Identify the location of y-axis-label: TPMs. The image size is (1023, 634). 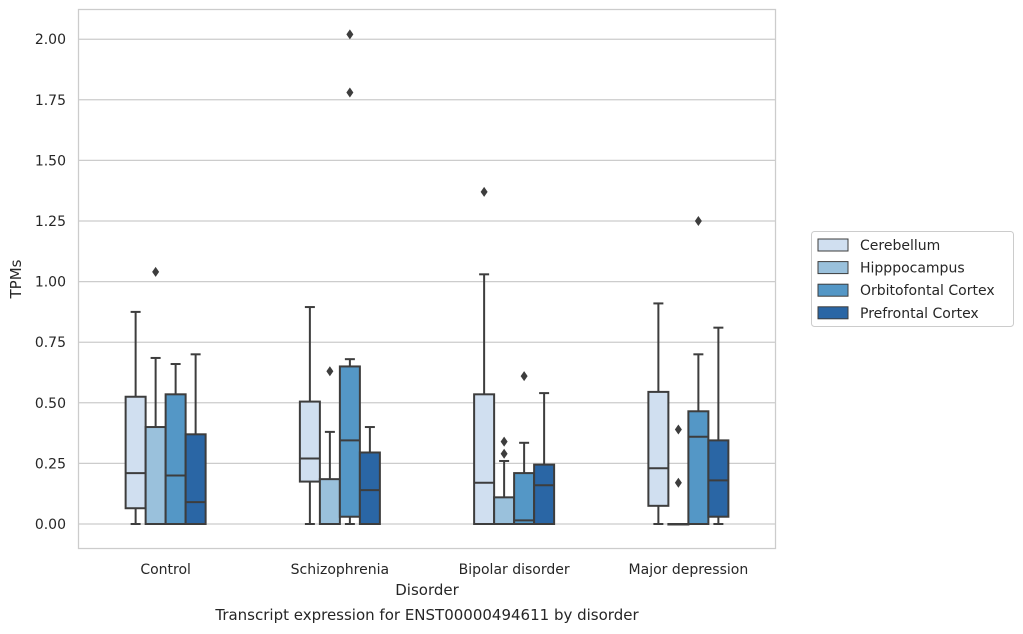
(16, 279).